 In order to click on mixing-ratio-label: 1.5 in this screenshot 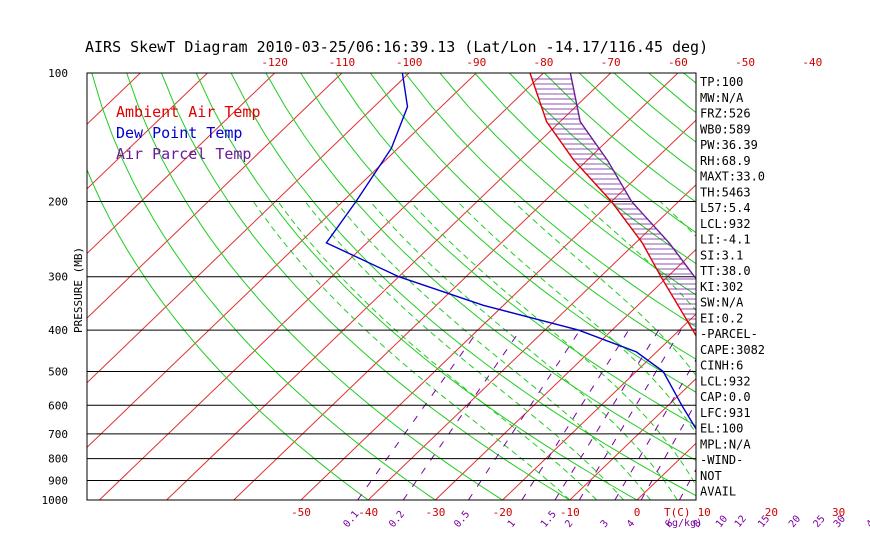, I will do `click(549, 519)`.